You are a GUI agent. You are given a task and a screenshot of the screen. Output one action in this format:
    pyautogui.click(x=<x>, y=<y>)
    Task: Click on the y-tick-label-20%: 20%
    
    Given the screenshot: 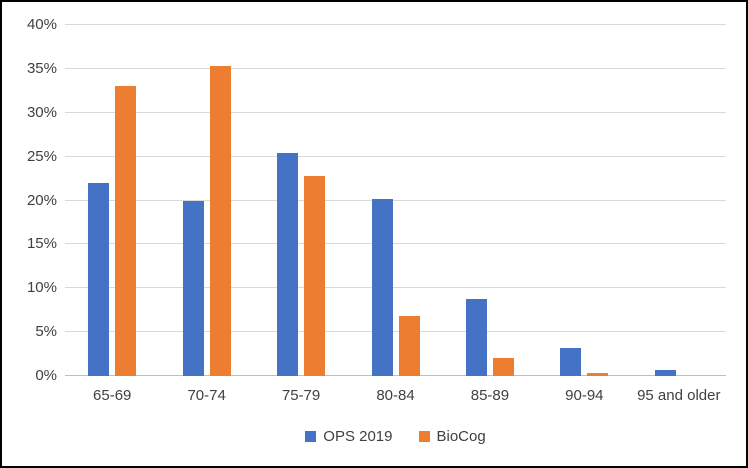 What is the action you would take?
    pyautogui.click(x=41, y=200)
    